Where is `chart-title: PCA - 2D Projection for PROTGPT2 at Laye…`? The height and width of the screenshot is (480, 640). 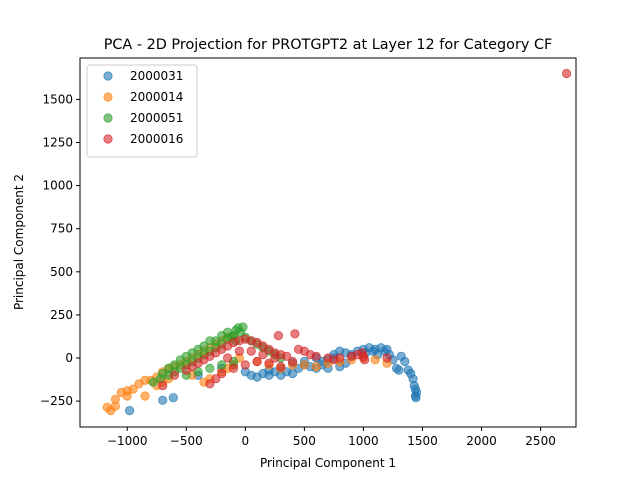
chart-title: PCA - 2D Projection for PROTGPT2 at Laye… is located at coordinates (328, 45).